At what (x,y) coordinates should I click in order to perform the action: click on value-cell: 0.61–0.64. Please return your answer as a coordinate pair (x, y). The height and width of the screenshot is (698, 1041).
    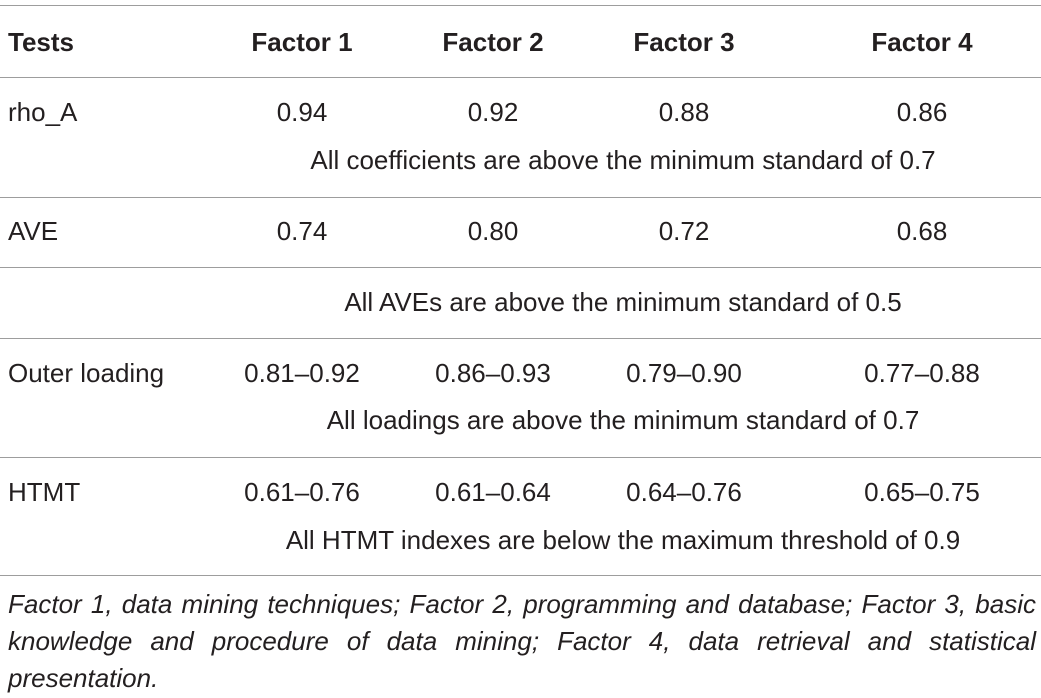
    Looking at the image, I should click on (493, 492).